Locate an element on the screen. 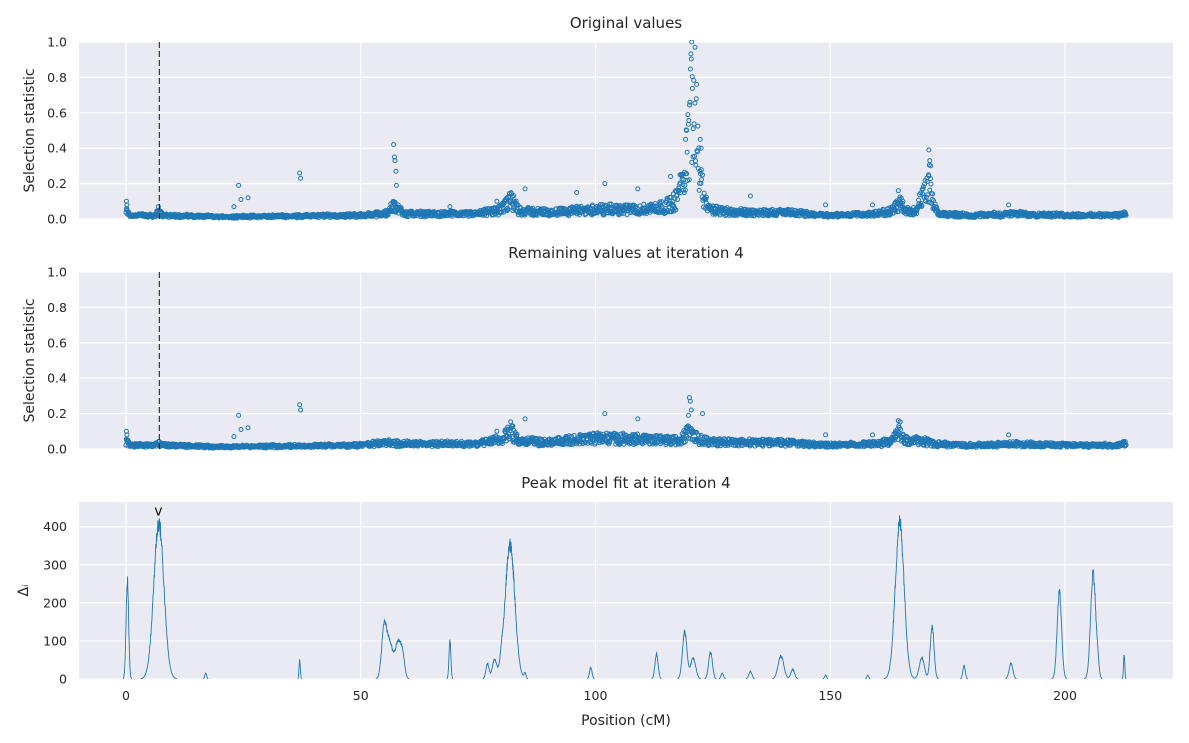 The height and width of the screenshot is (743, 1189). y-tick-label: 0 is located at coordinates (63, 679).